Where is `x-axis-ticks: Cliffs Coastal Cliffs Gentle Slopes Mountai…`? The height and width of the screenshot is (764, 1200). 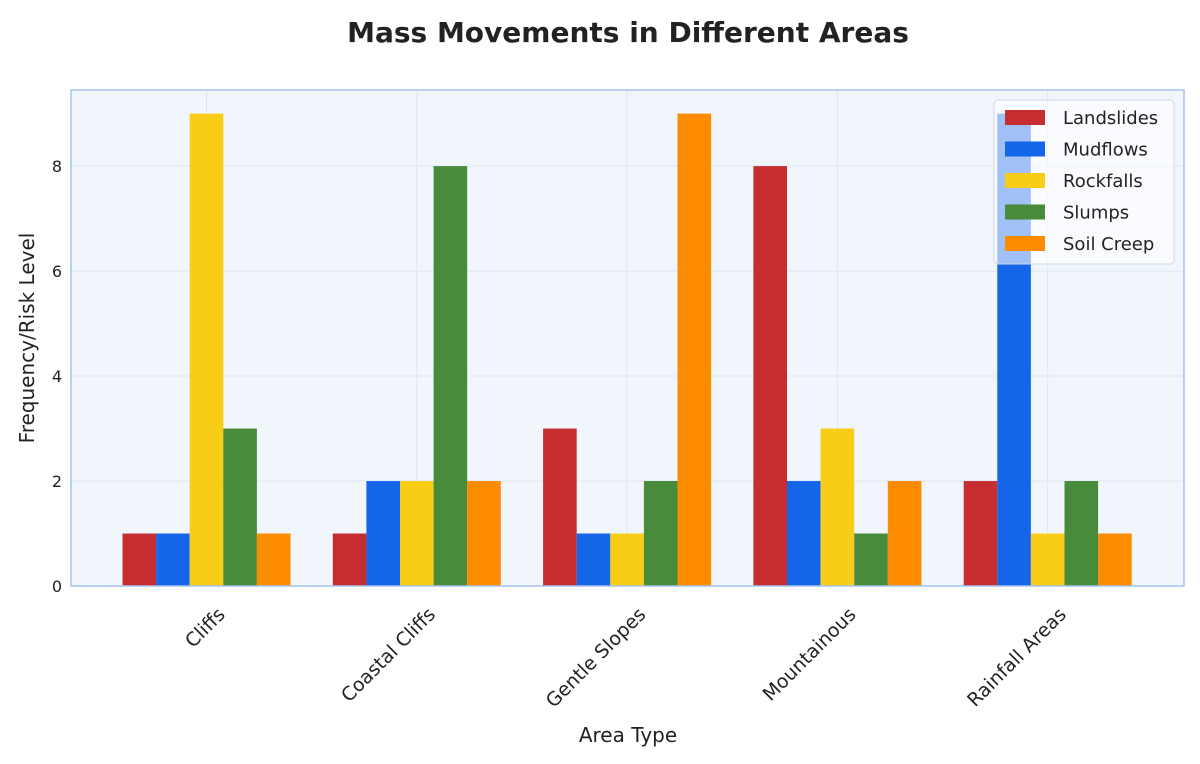 x-axis-ticks: Cliffs Coastal Cliffs Gentle Slopes Mountai… is located at coordinates (626, 658).